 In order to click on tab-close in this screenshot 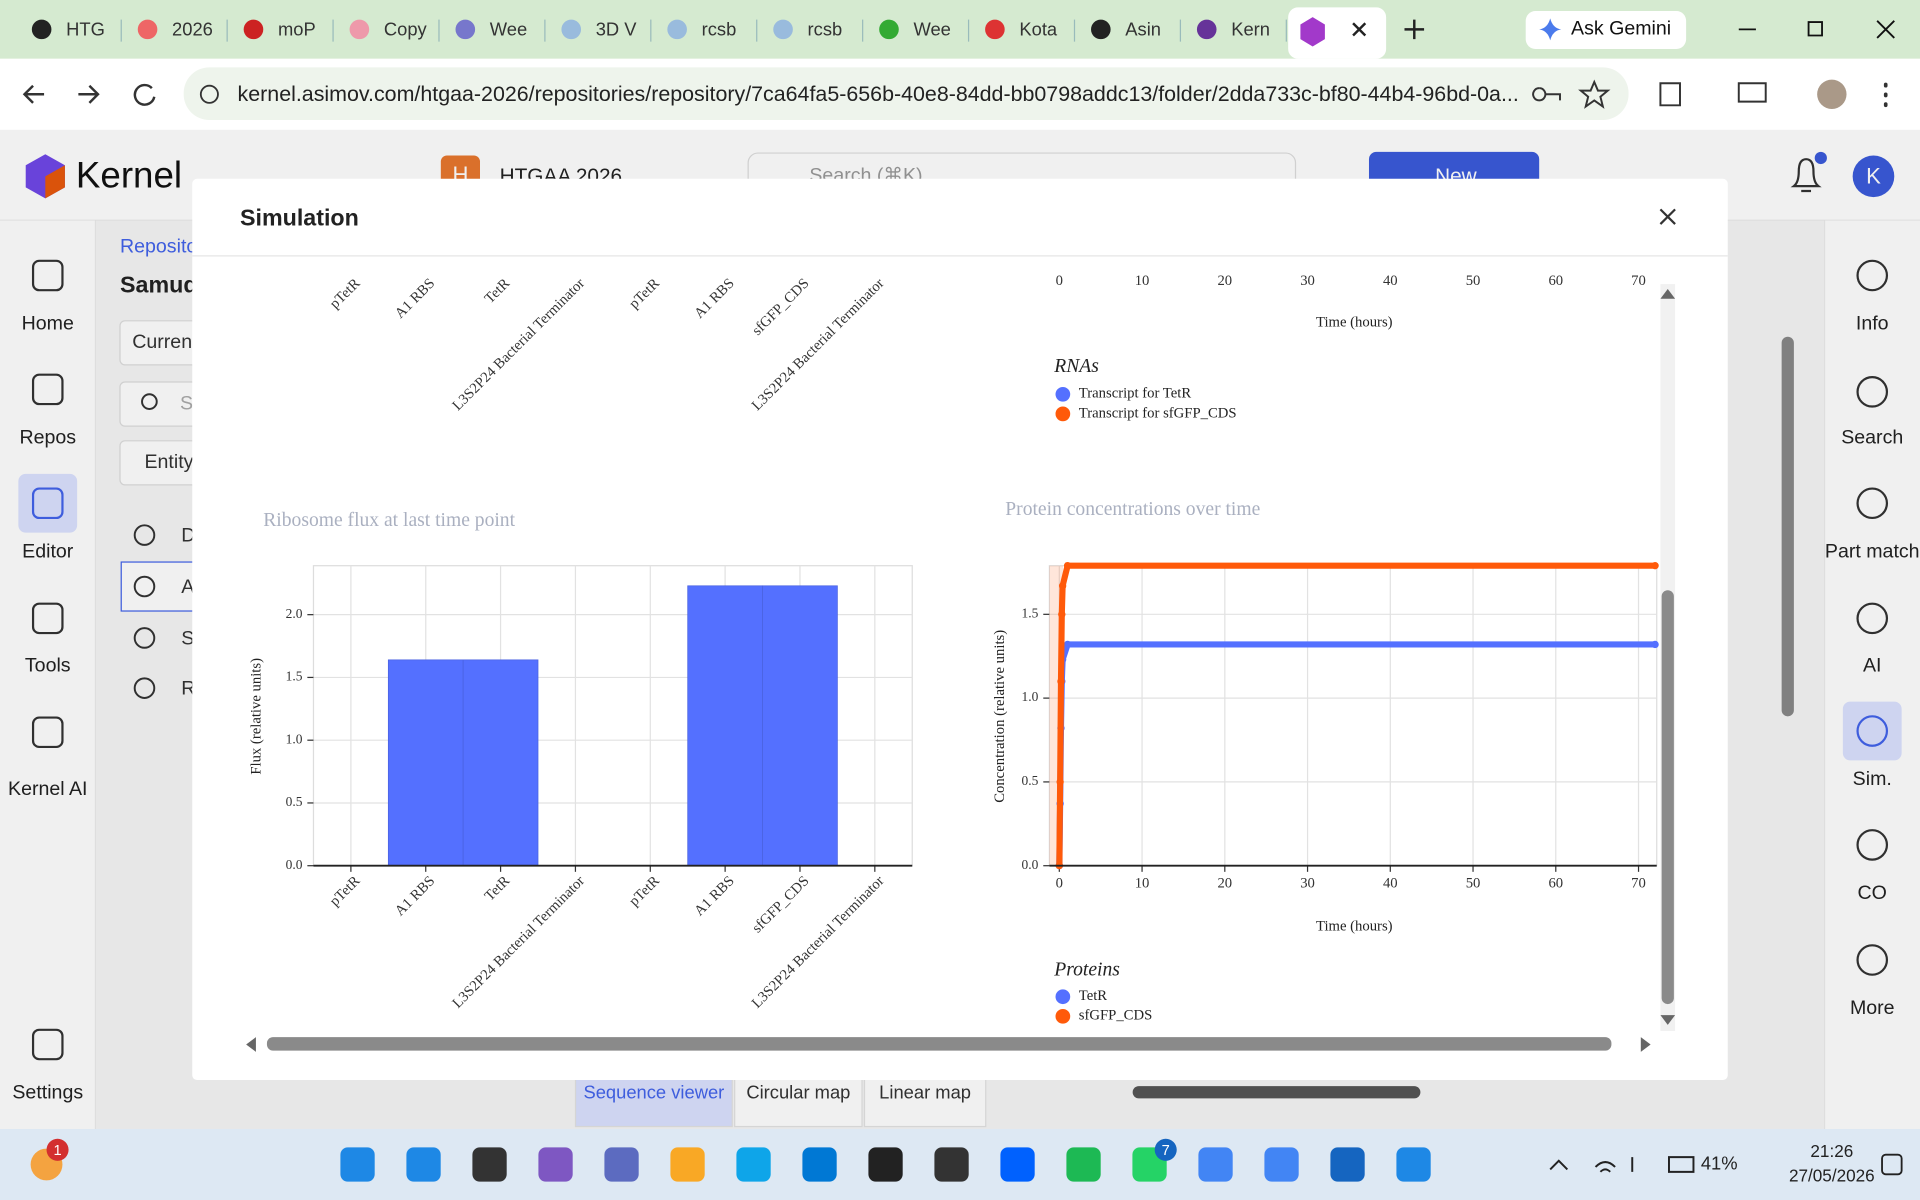, I will do `click(1359, 29)`.